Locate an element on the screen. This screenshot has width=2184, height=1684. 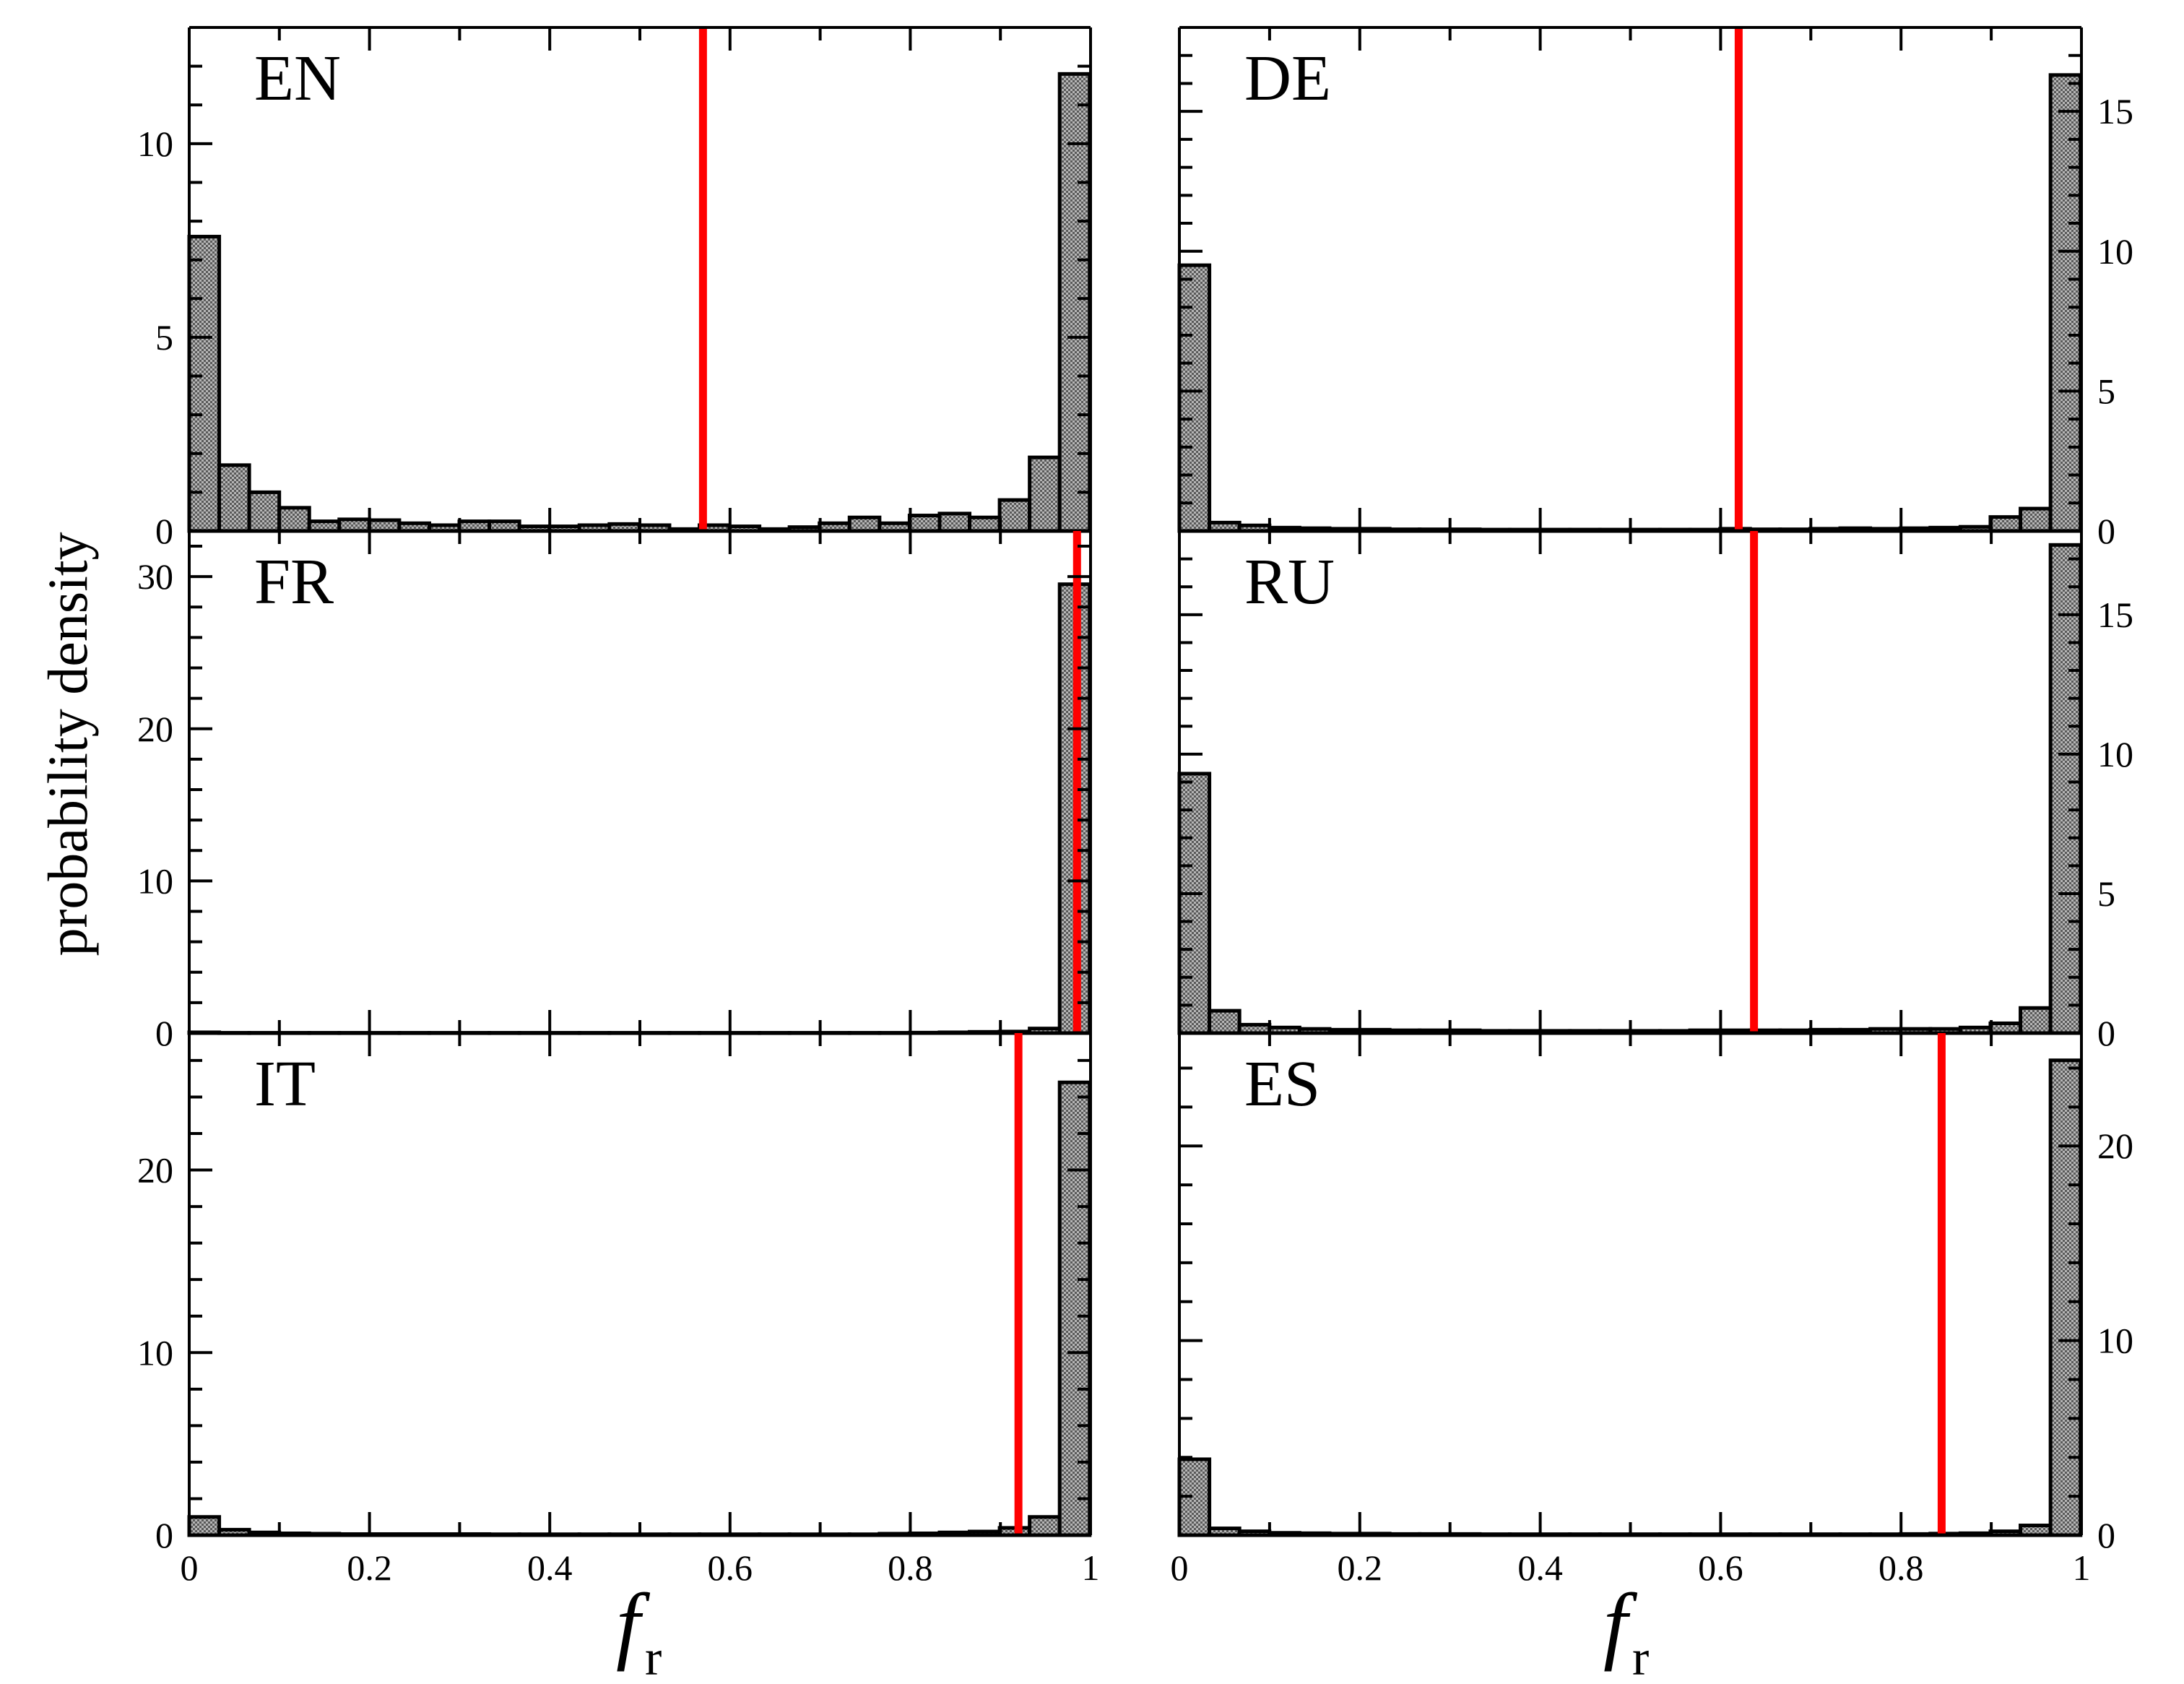
panel-label: RU is located at coordinates (1289, 582).